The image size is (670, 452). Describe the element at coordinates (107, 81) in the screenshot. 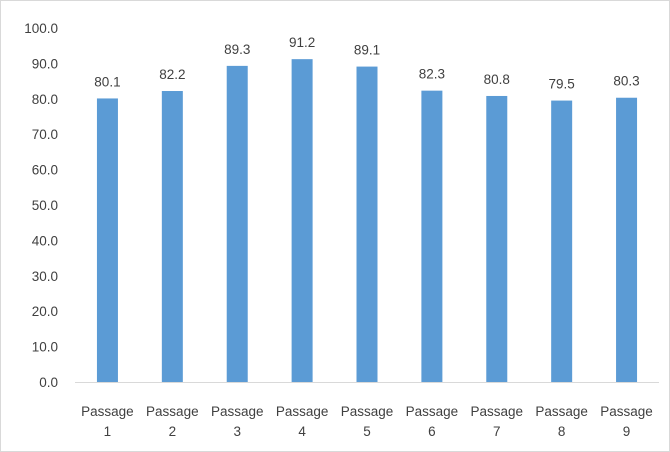

I see `data-label: 80.1` at that location.